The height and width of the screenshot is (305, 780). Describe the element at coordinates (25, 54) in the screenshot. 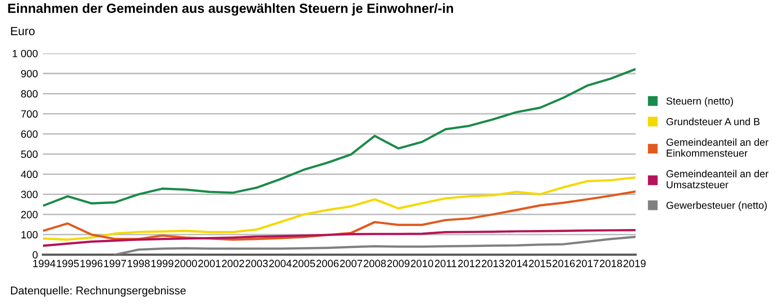

I see `y-tick-label: 1 000` at that location.